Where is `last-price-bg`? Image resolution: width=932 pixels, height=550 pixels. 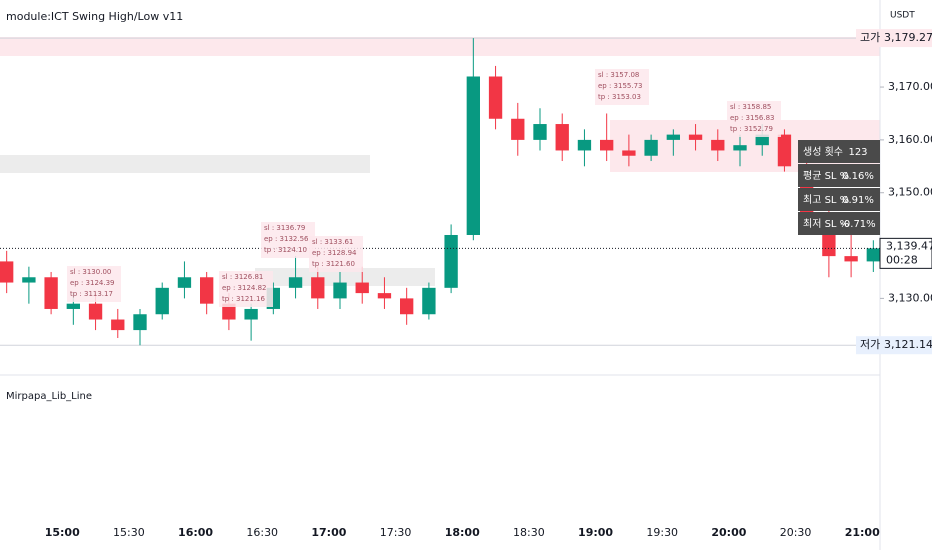
last-price-bg is located at coordinates (905, 253).